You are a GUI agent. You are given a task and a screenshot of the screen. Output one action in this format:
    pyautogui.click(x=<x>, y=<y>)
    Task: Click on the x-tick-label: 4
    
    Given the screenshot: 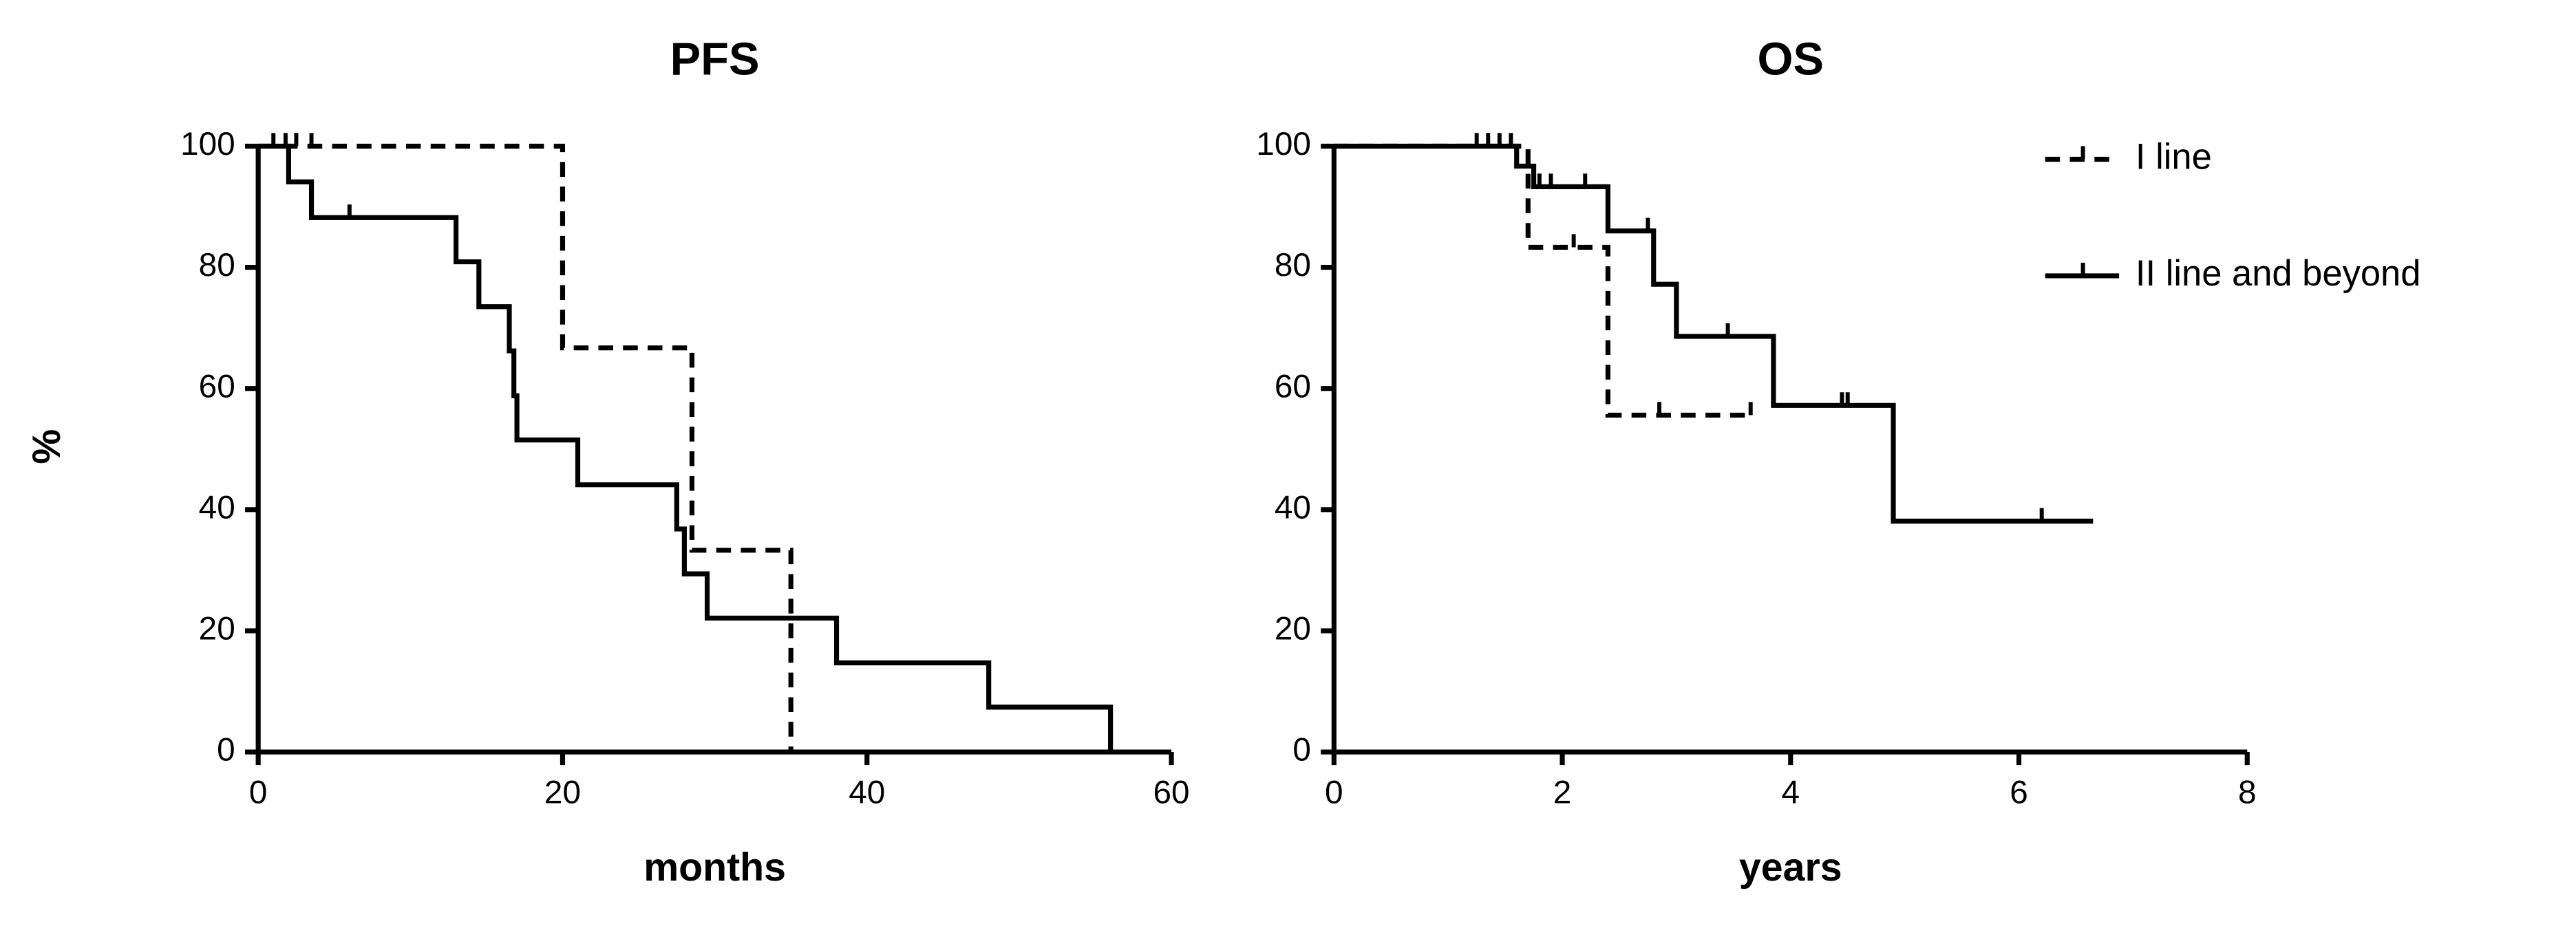 What is the action you would take?
    pyautogui.click(x=1791, y=793)
    